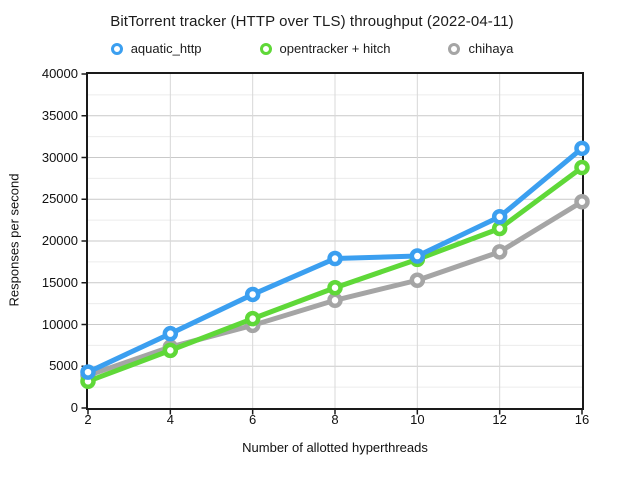  I want to click on data-point-chihaya-x8, so click(335, 300).